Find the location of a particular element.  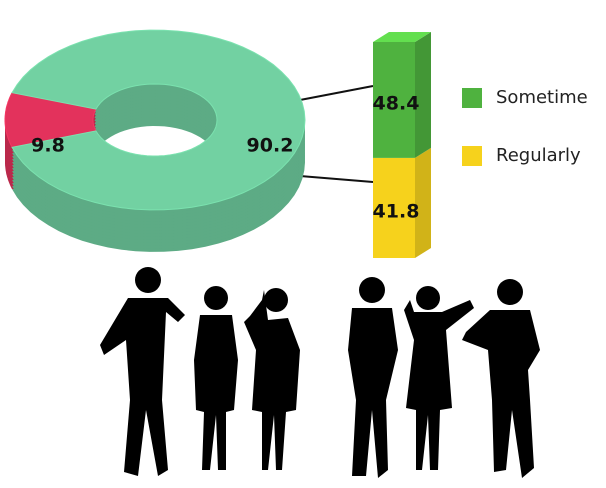

legend-label: Regularly is located at coordinates (538, 155).